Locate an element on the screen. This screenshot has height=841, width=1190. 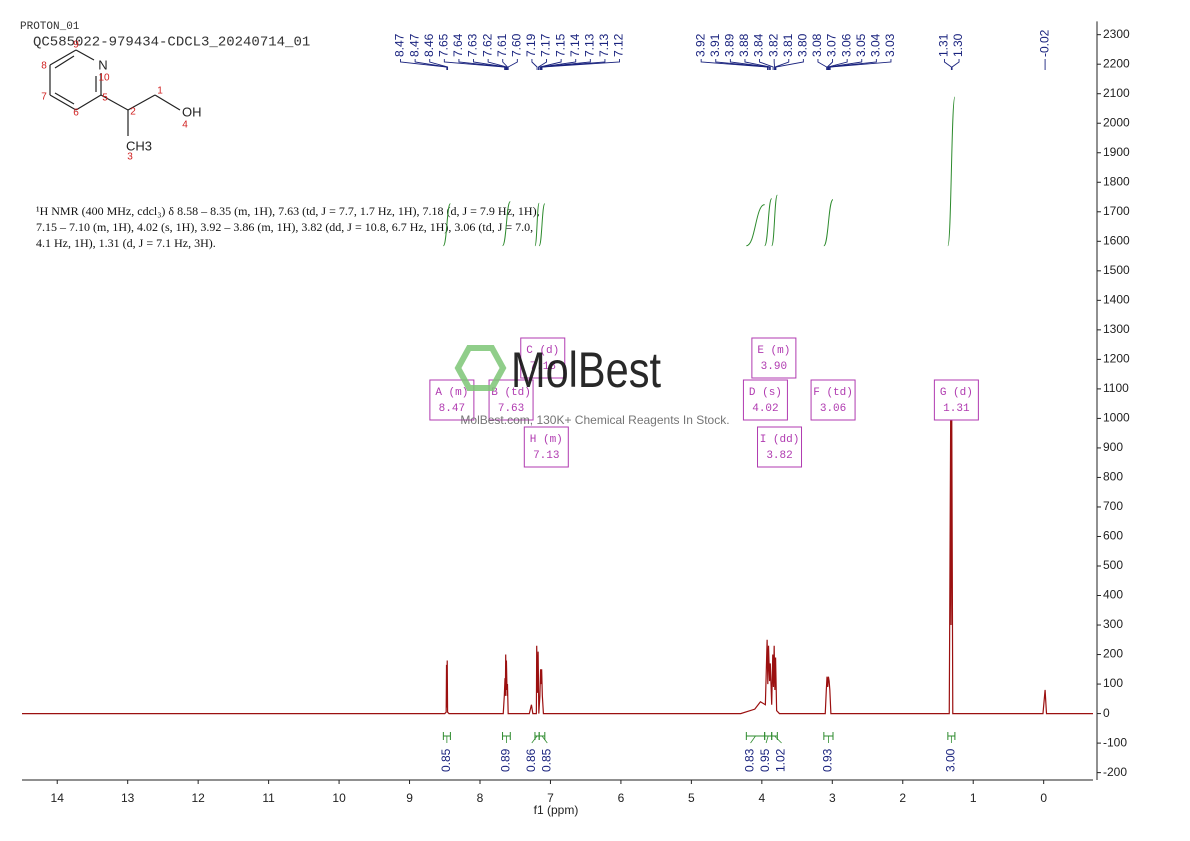
peak-label: 3.03 is located at coordinates (890, 45).